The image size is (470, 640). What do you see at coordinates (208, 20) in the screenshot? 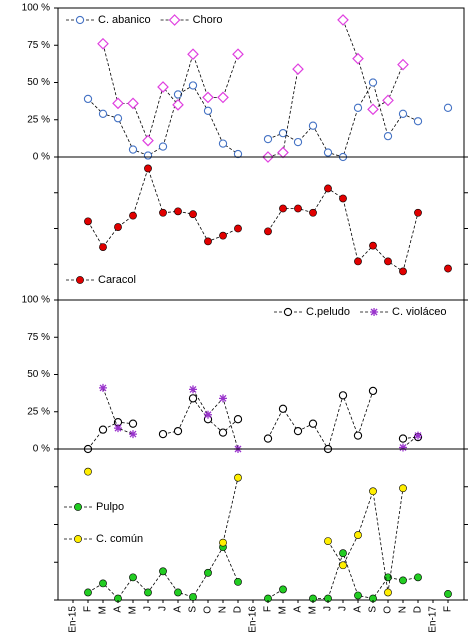
I see `legend-label: Choro` at bounding box center [208, 20].